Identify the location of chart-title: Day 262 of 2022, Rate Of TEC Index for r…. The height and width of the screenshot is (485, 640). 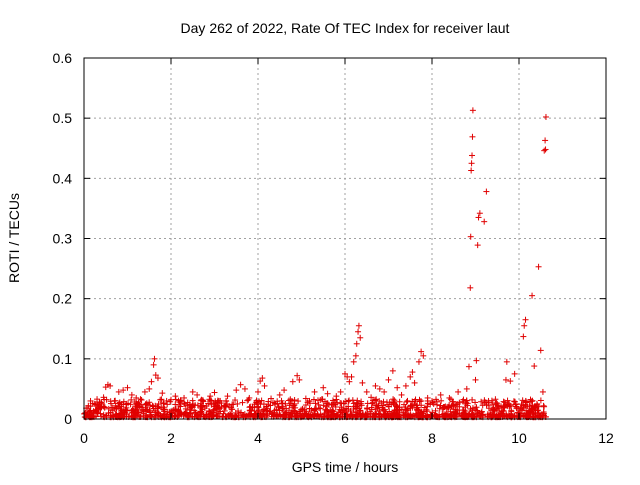
(345, 28).